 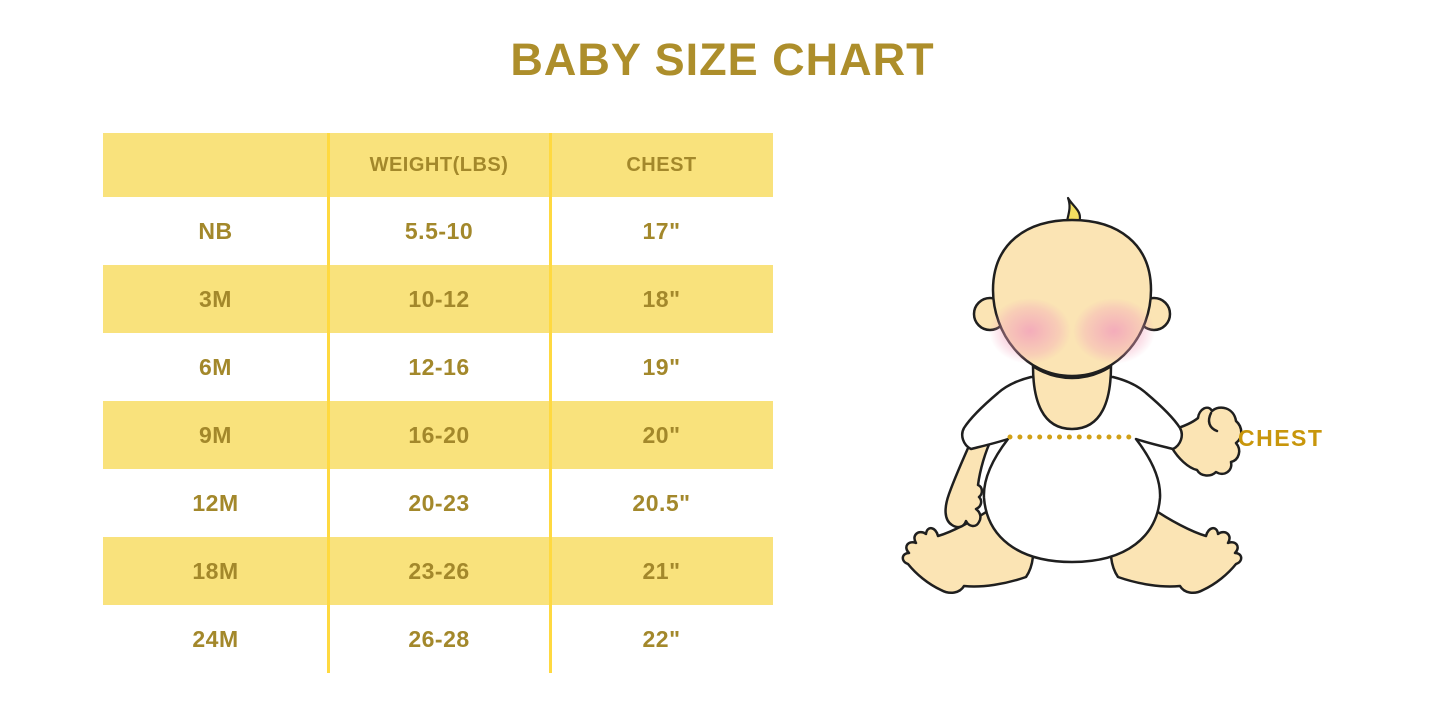 I want to click on table-row: 3M 10-12 18", so click(x=438, y=299).